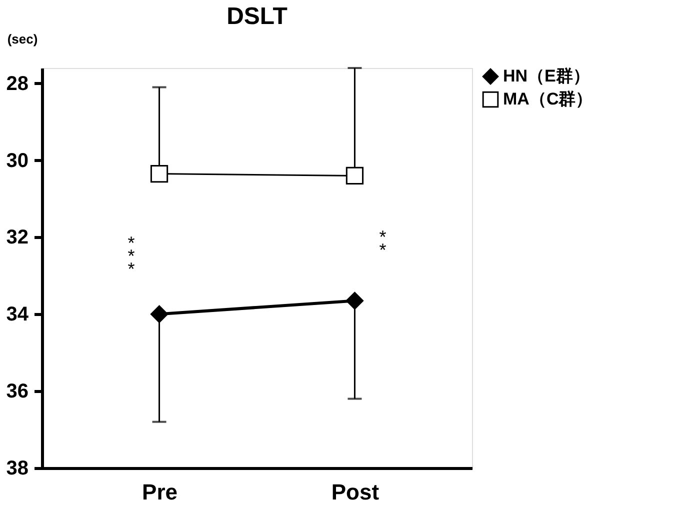 This screenshot has width=685, height=519. Describe the element at coordinates (548, 99) in the screenshot. I see `legend-label: MA（C群）` at that location.